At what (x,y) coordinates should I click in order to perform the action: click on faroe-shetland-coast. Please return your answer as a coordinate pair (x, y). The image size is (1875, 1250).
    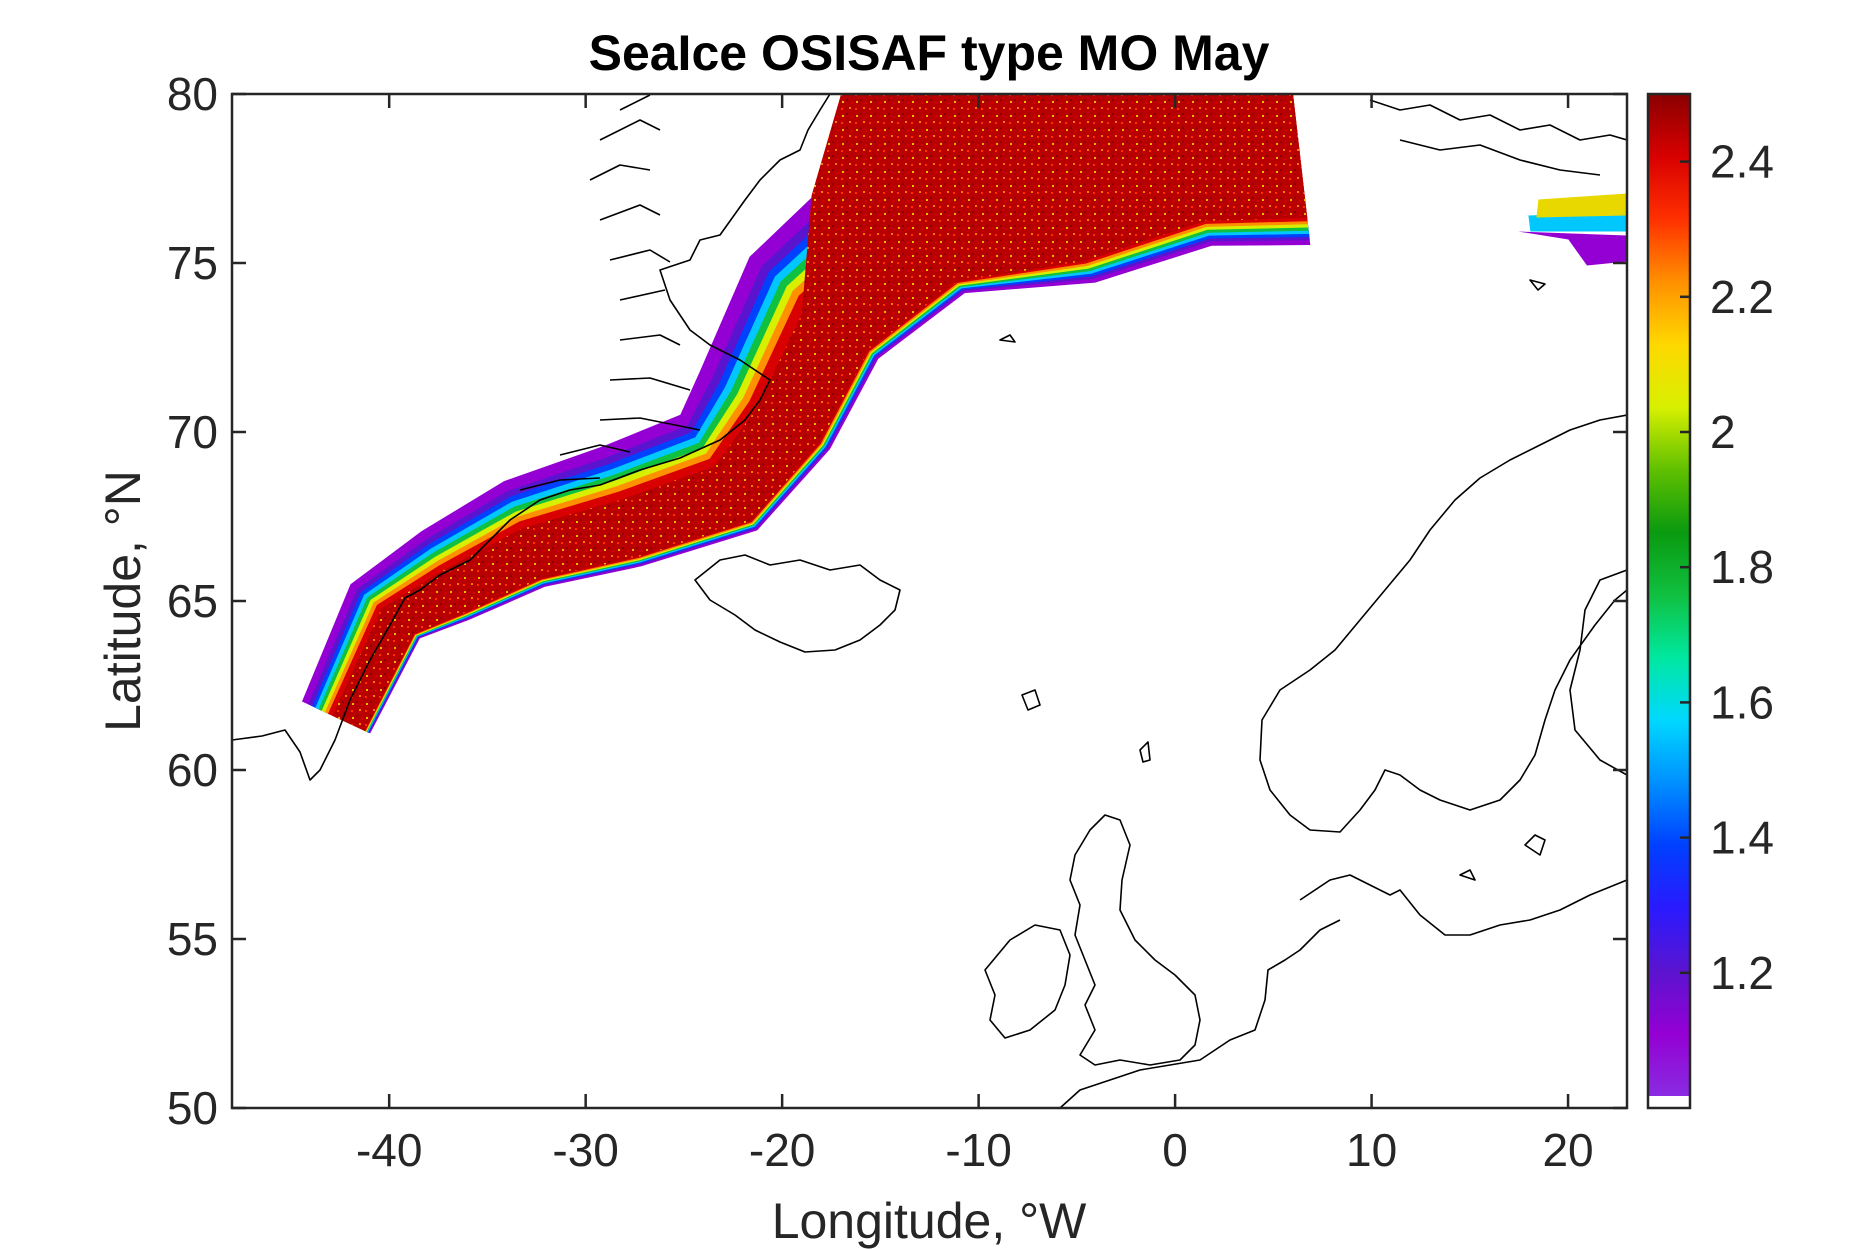
    Looking at the image, I should click on (1075, 548).